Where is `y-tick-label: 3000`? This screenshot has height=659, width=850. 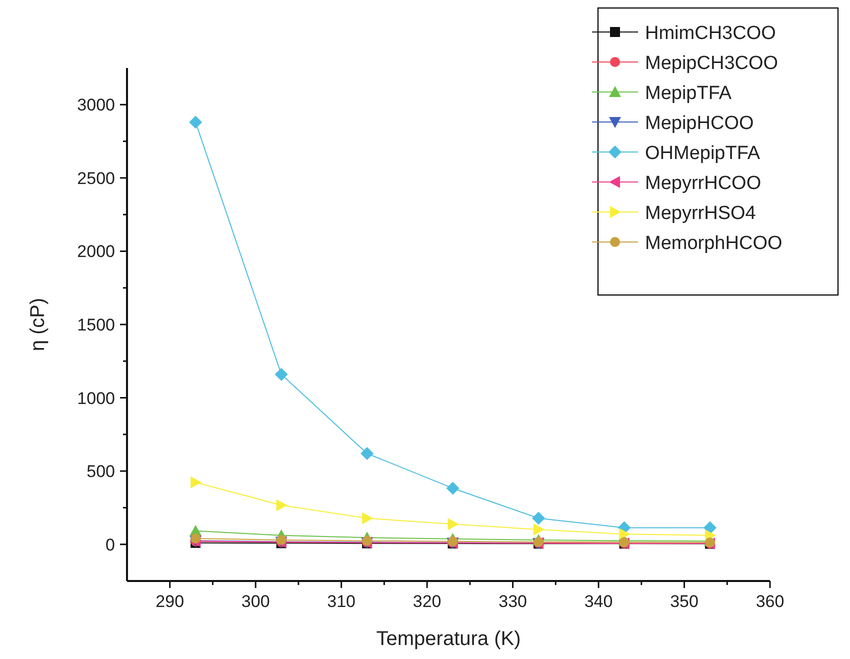
y-tick-label: 3000 is located at coordinates (96, 105).